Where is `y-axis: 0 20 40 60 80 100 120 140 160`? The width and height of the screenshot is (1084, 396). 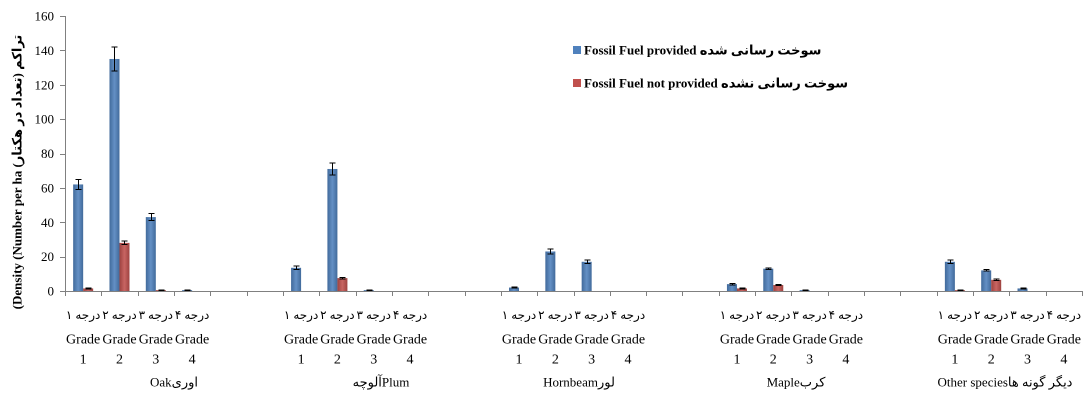
y-axis: 0 20 40 60 80 100 120 140 160 is located at coordinates (50, 154).